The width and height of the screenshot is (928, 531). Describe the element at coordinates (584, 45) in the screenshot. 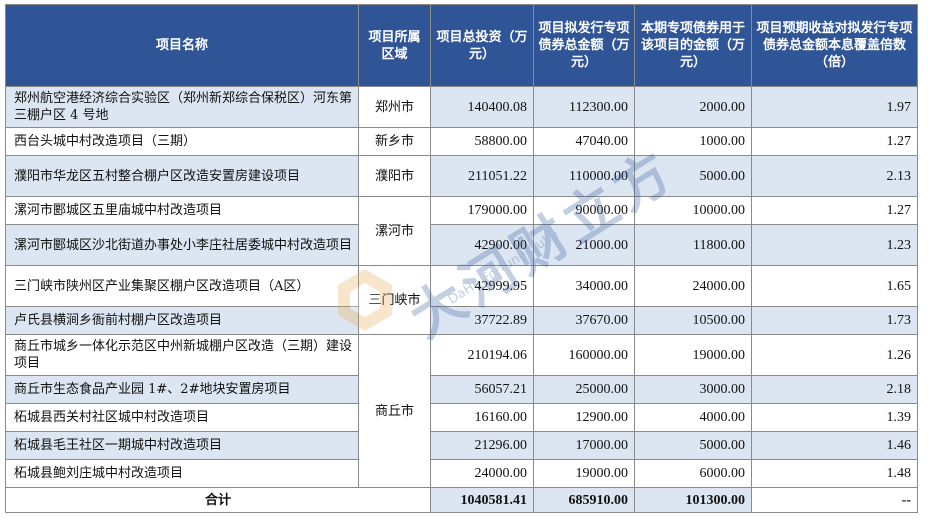

I see `header-planned-bonds: 项目拟发行专项债券总金额（万元）` at that location.